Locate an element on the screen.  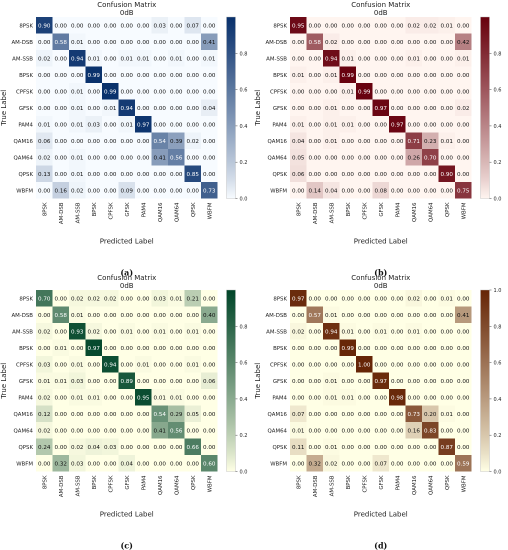
cell-value-label: 0.03 is located at coordinates (77, 464).